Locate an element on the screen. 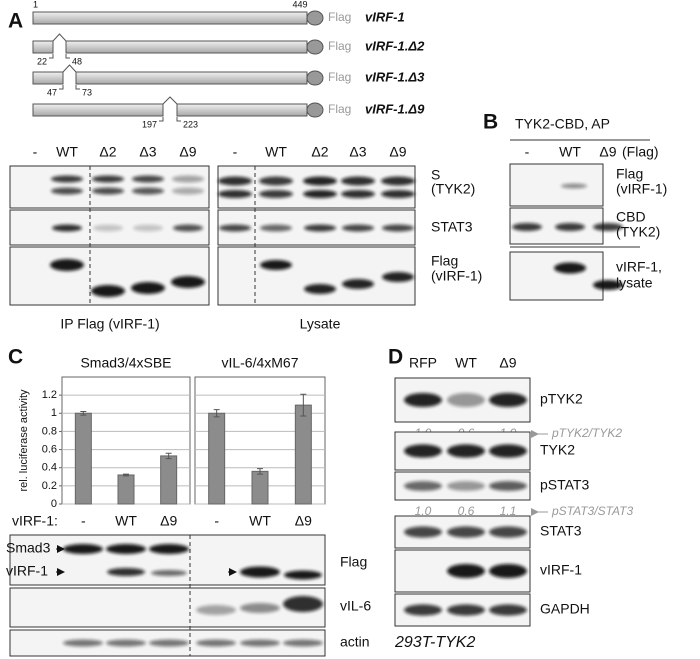  ratio-label: pTYK2/TYK2 is located at coordinates (586, 433).